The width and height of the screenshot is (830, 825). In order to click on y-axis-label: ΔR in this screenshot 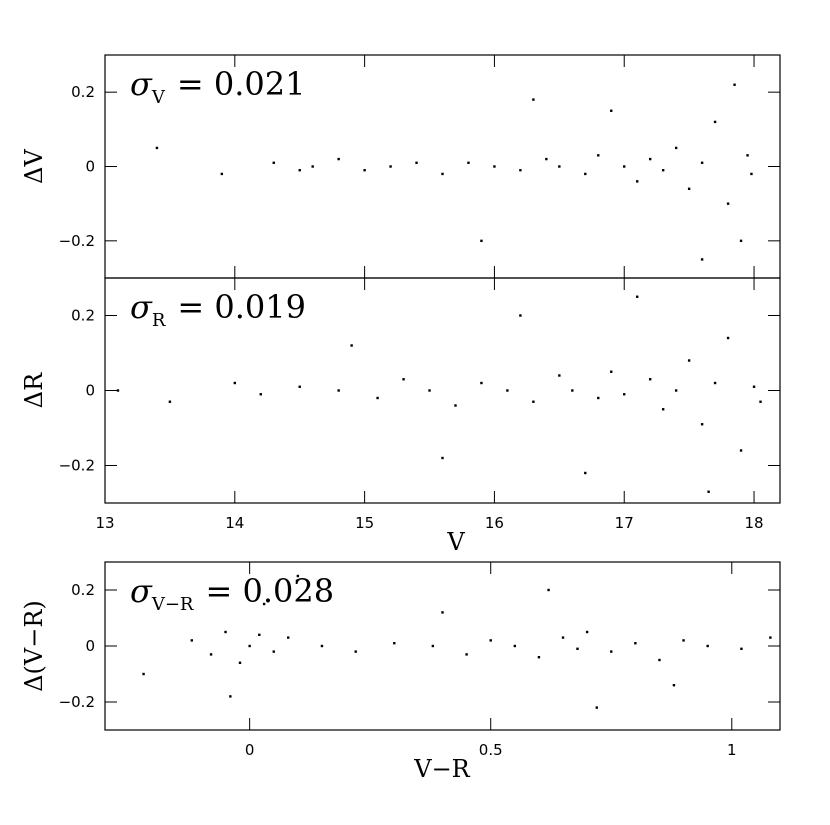, I will do `click(34, 390)`.